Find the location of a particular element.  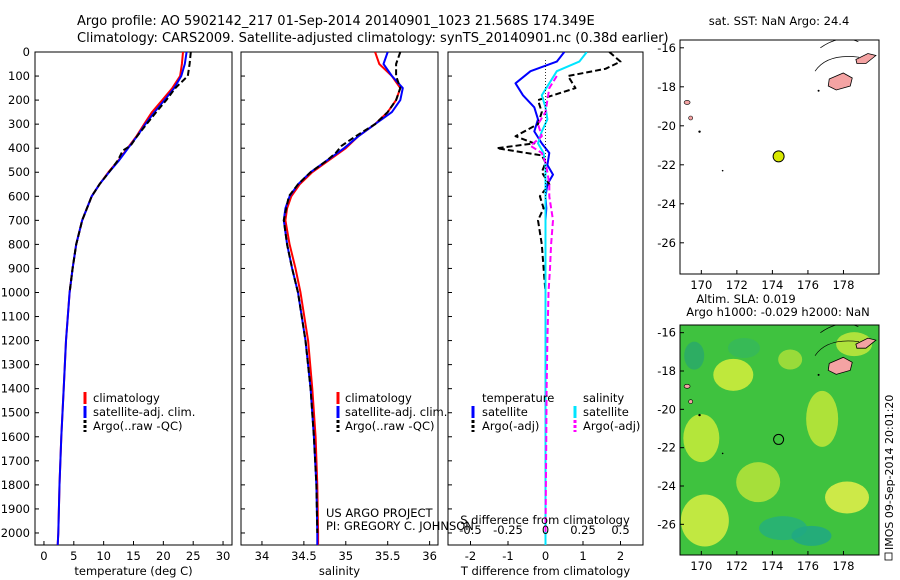

depth-tick-label: 1700 is located at coordinates (15, 461).